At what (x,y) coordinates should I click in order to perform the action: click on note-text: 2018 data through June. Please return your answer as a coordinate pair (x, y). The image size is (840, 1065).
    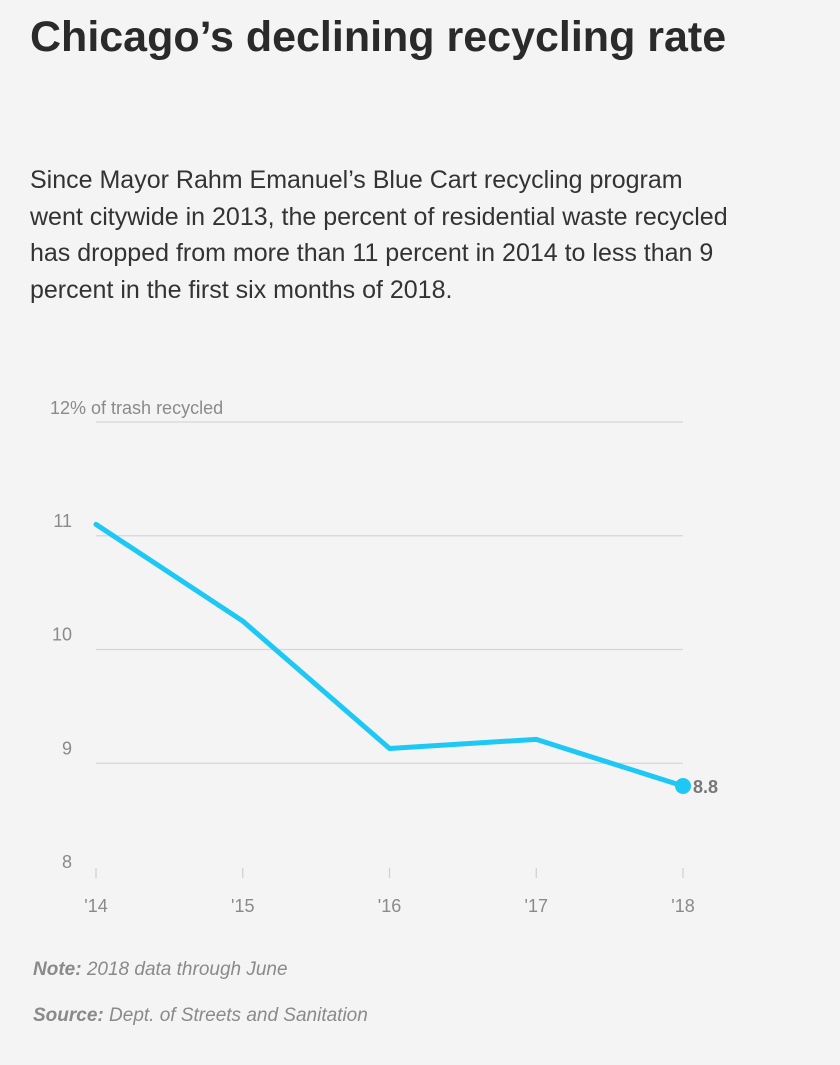
    Looking at the image, I should click on (187, 969).